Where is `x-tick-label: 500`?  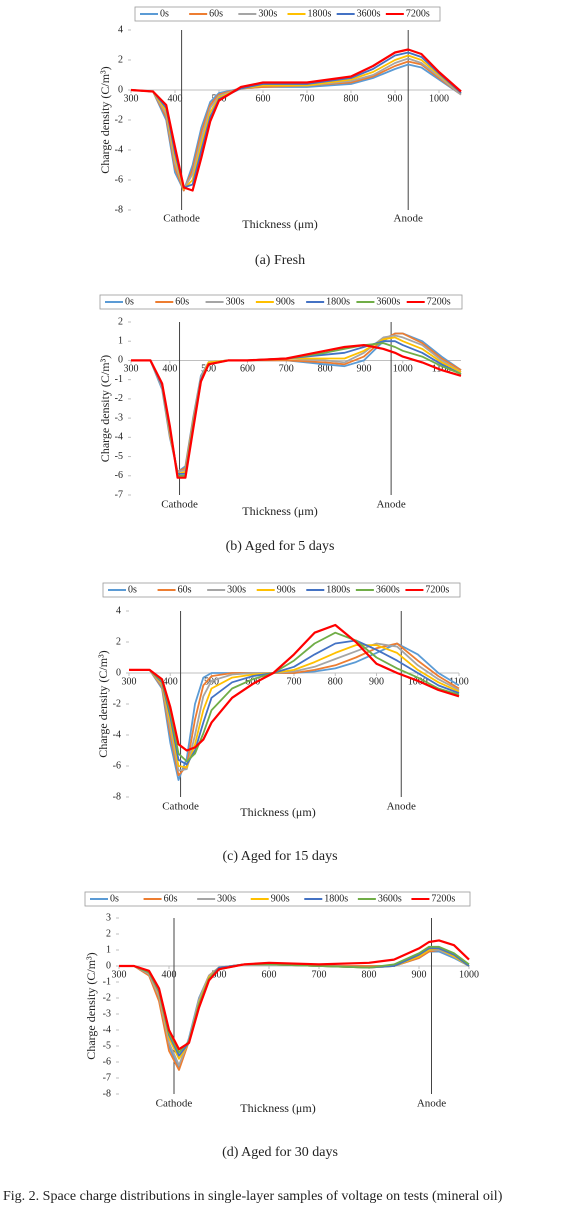
x-tick-label: 500 is located at coordinates (219, 974).